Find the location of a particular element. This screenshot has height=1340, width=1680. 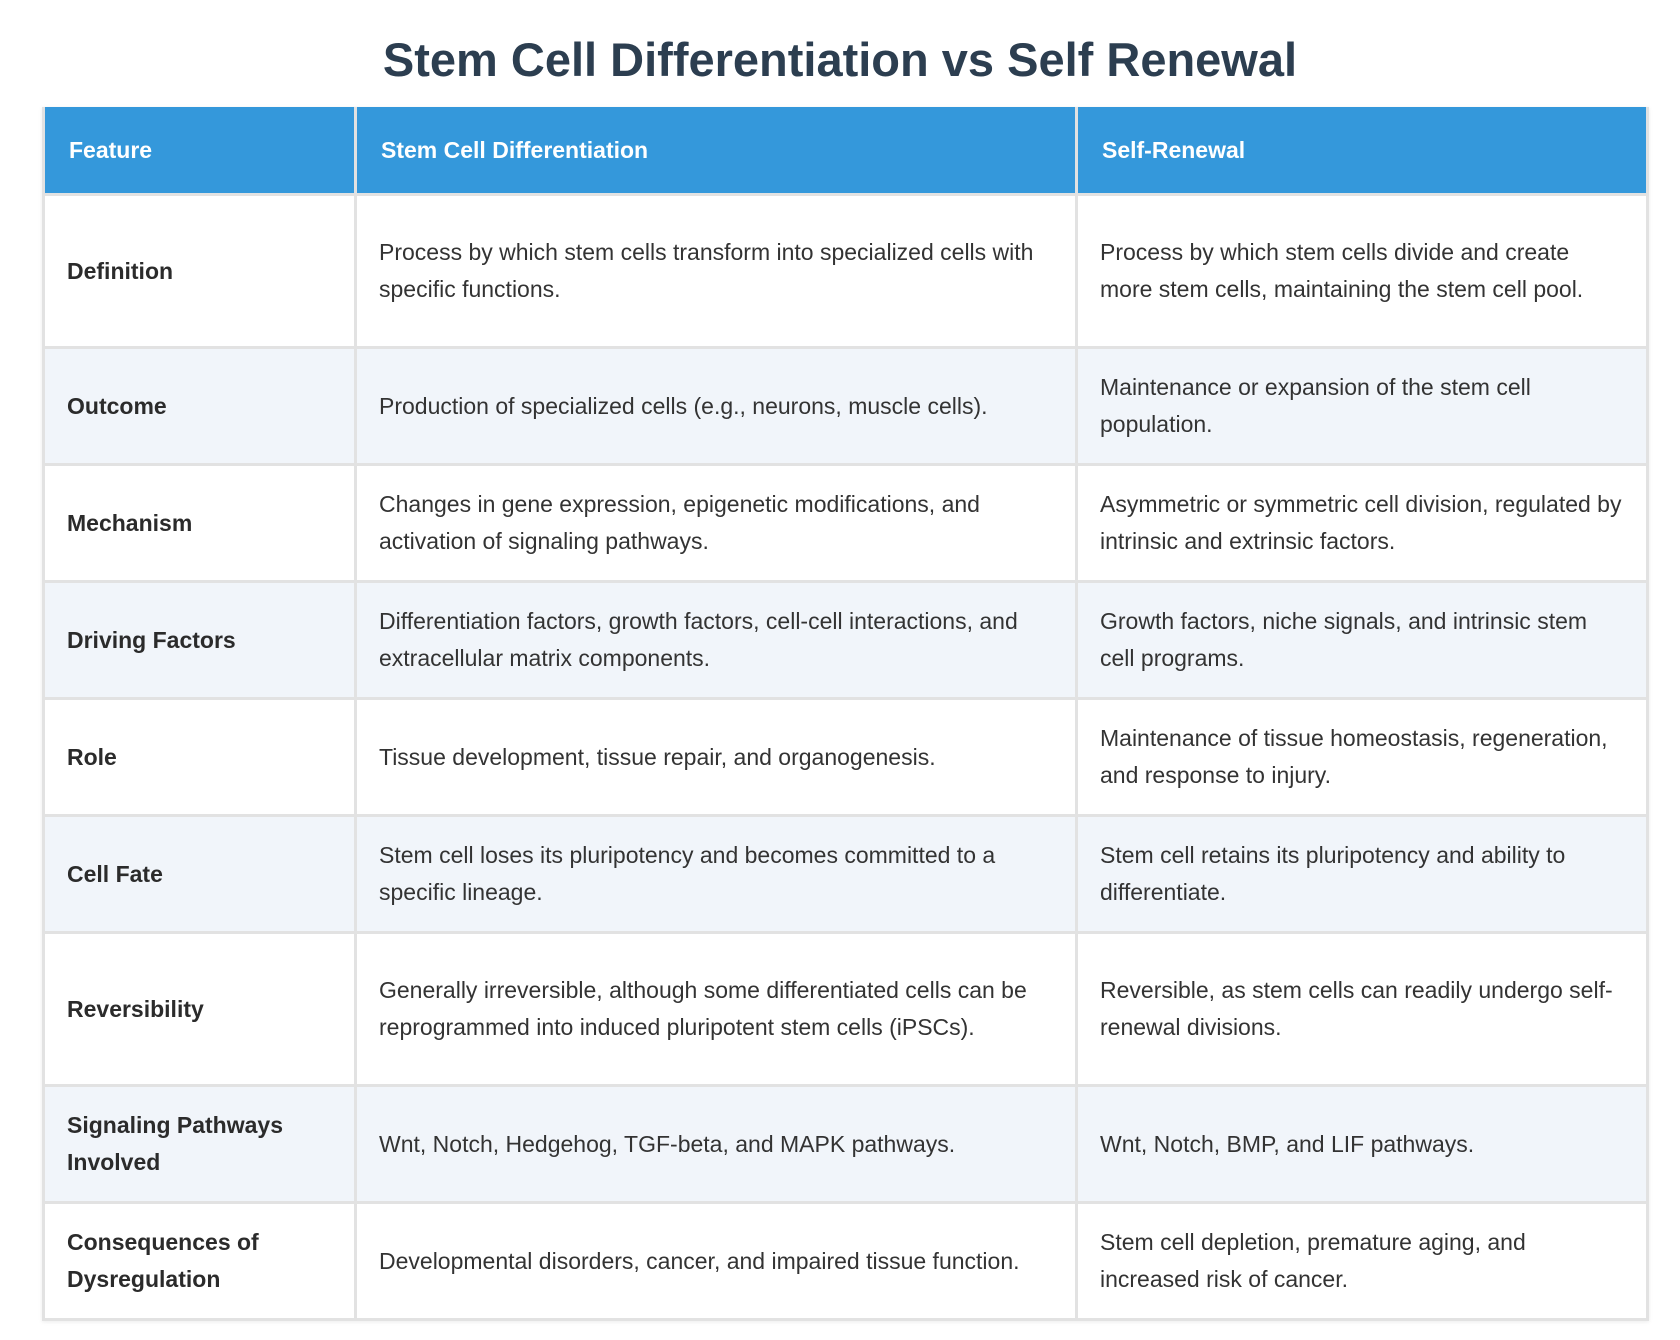

feature-cell: Definition is located at coordinates (199, 271).